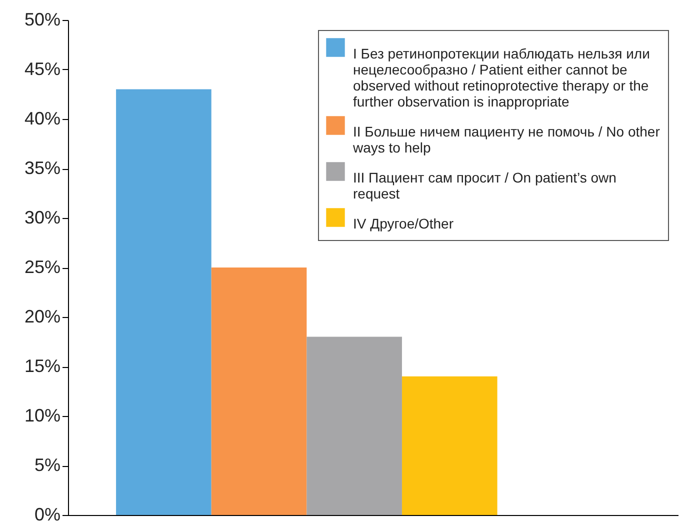 This screenshot has width=686, height=527. I want to click on y-tick-label: 20%, so click(42, 316).